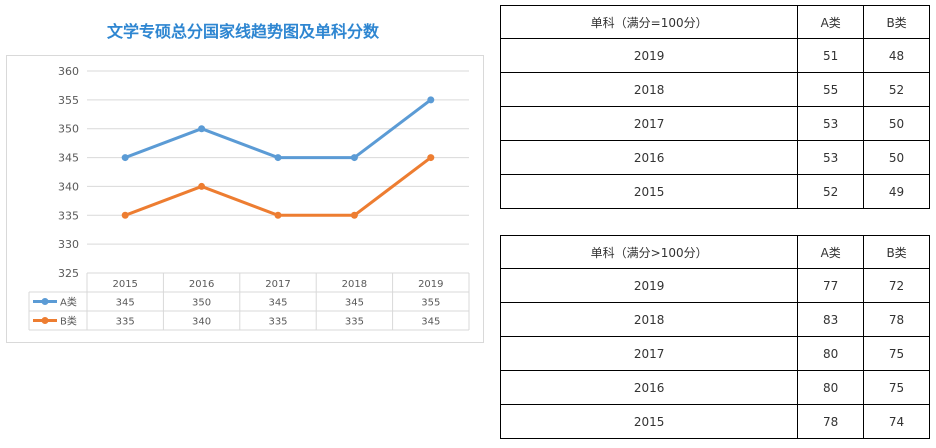 The height and width of the screenshot is (448, 936). I want to click on table-row: 2016 80 75, so click(714, 387).